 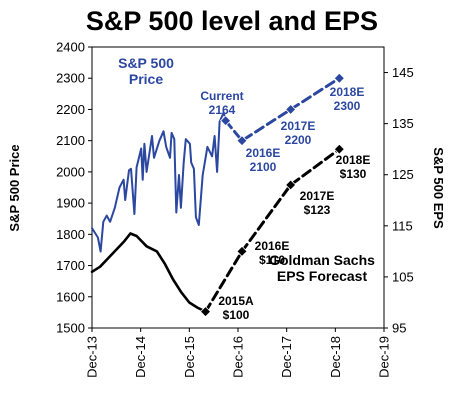 What do you see at coordinates (353, 174) in the screenshot?
I see `annotation-e2018-line-1: $130` at bounding box center [353, 174].